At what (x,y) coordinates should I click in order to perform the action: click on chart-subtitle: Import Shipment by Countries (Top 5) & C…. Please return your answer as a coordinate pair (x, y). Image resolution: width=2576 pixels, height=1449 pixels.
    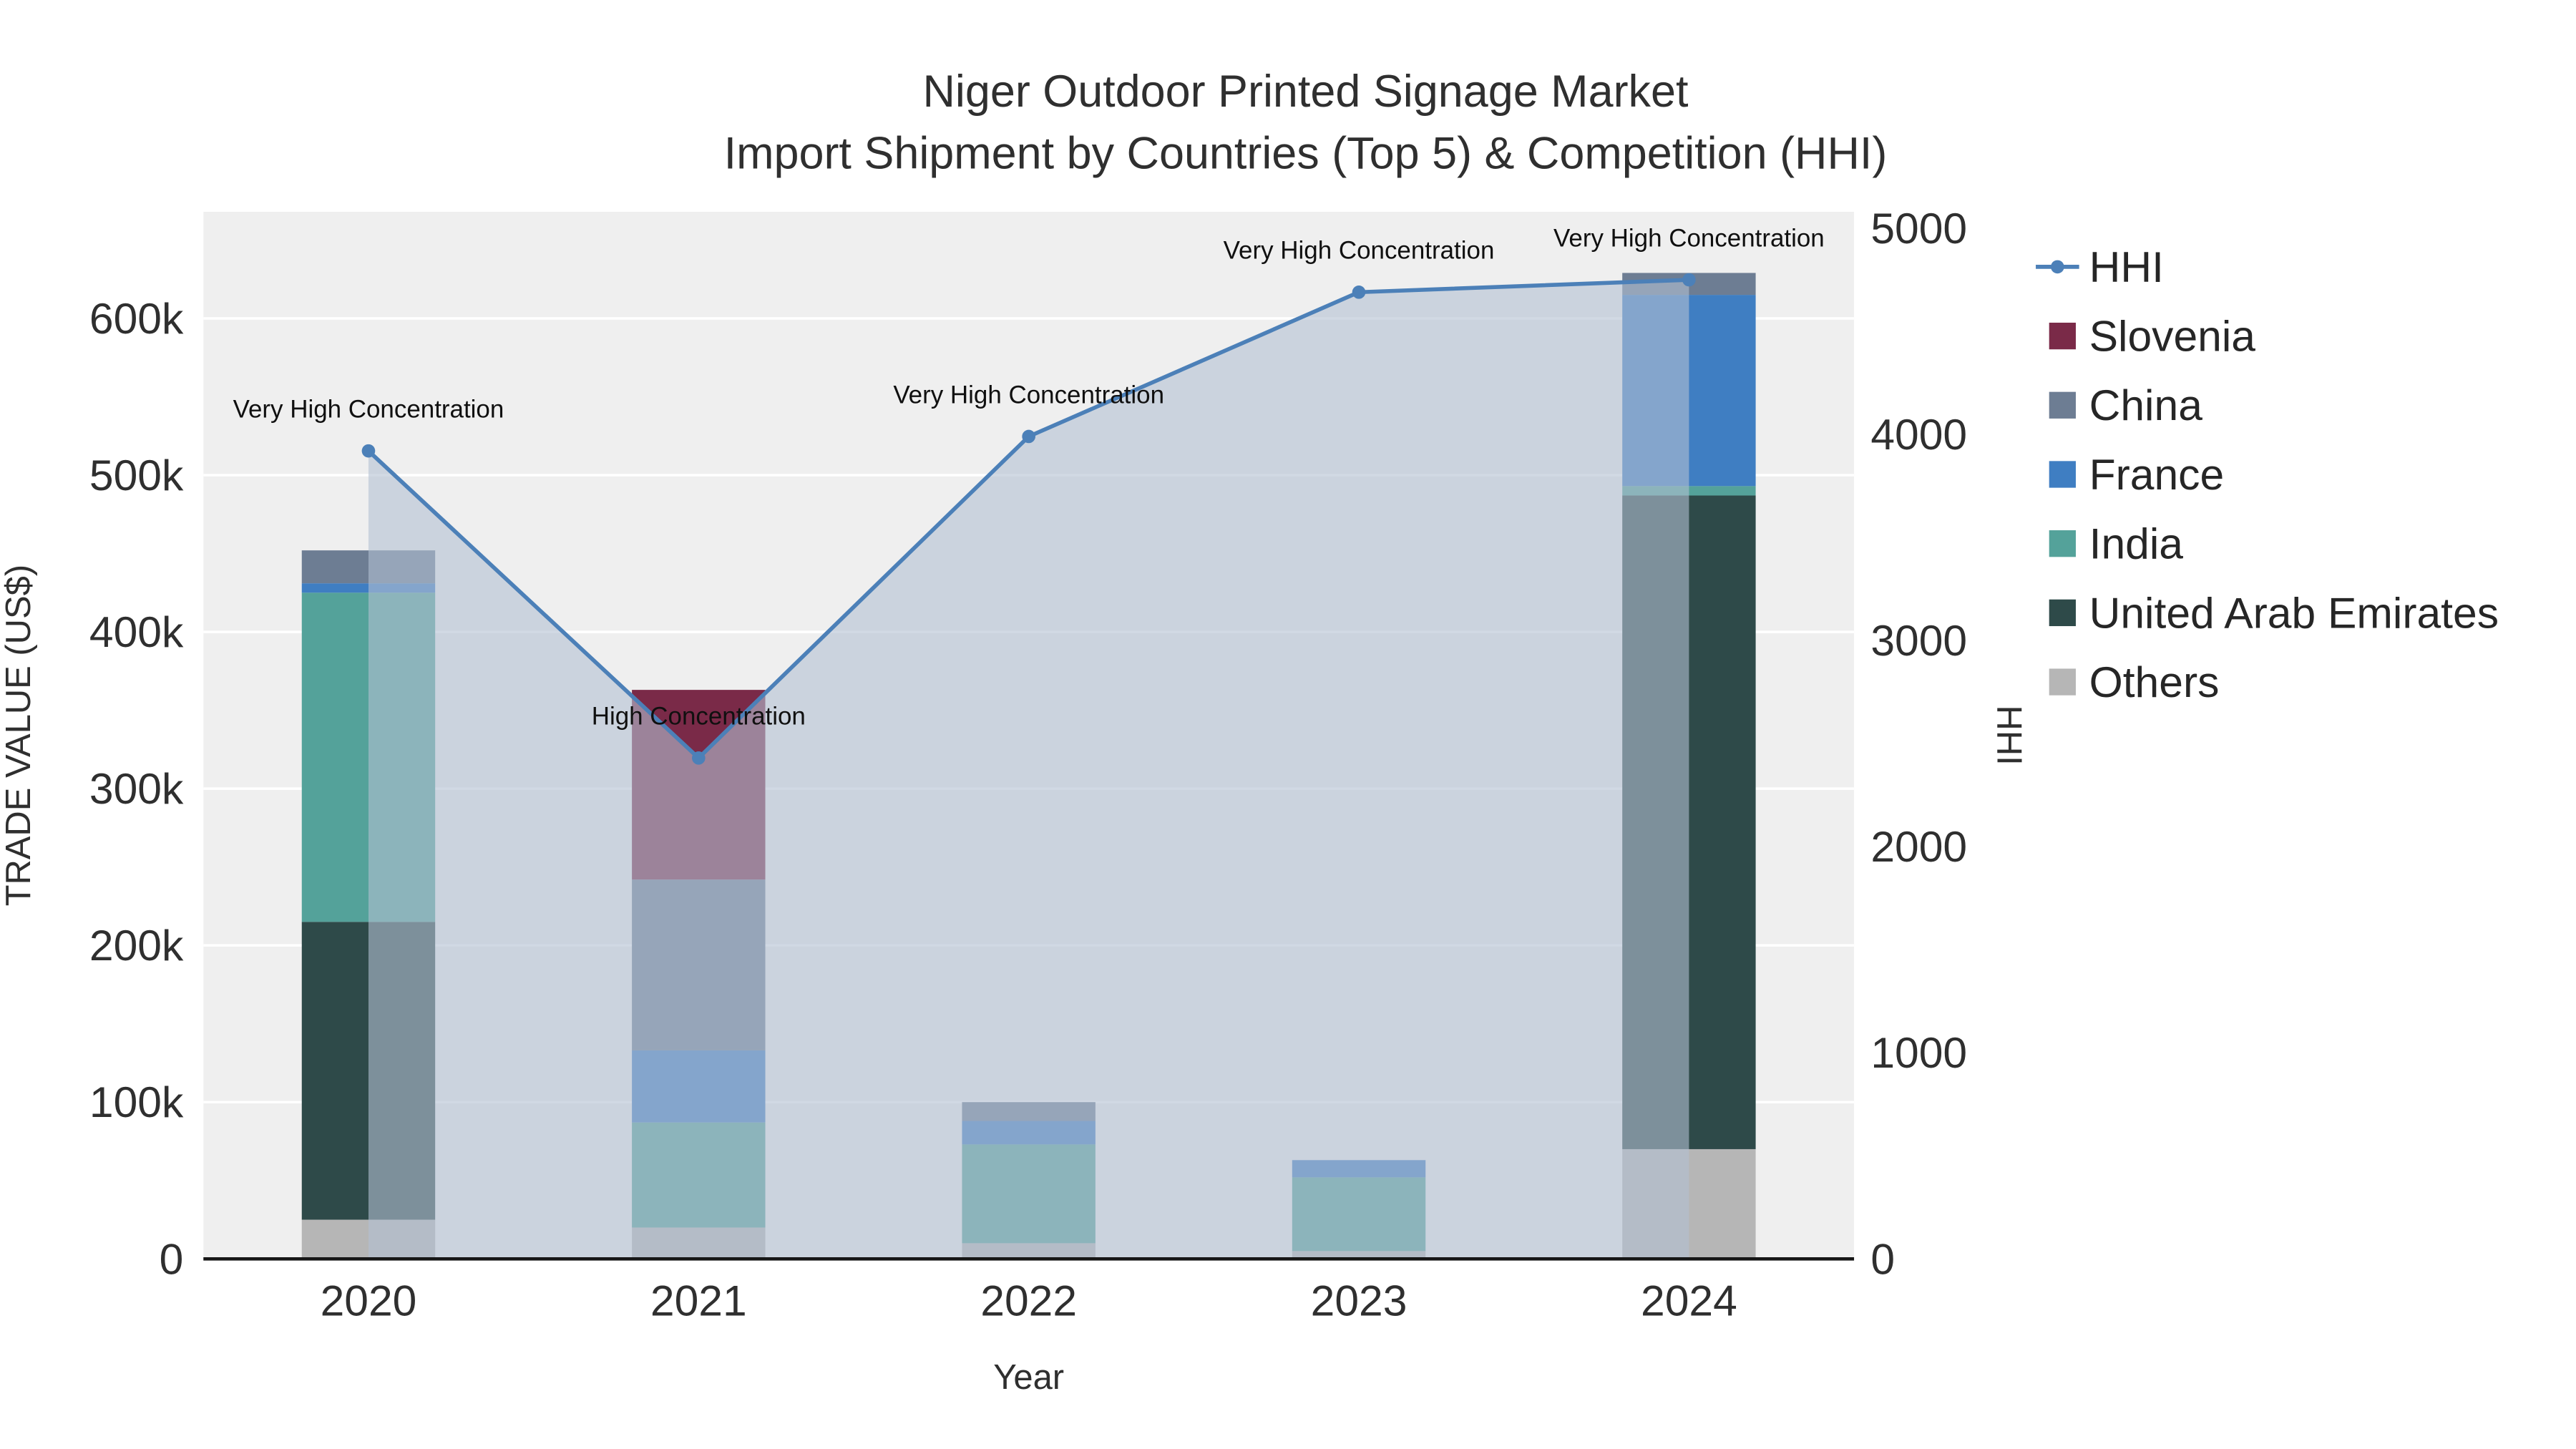
    Looking at the image, I should click on (1306, 153).